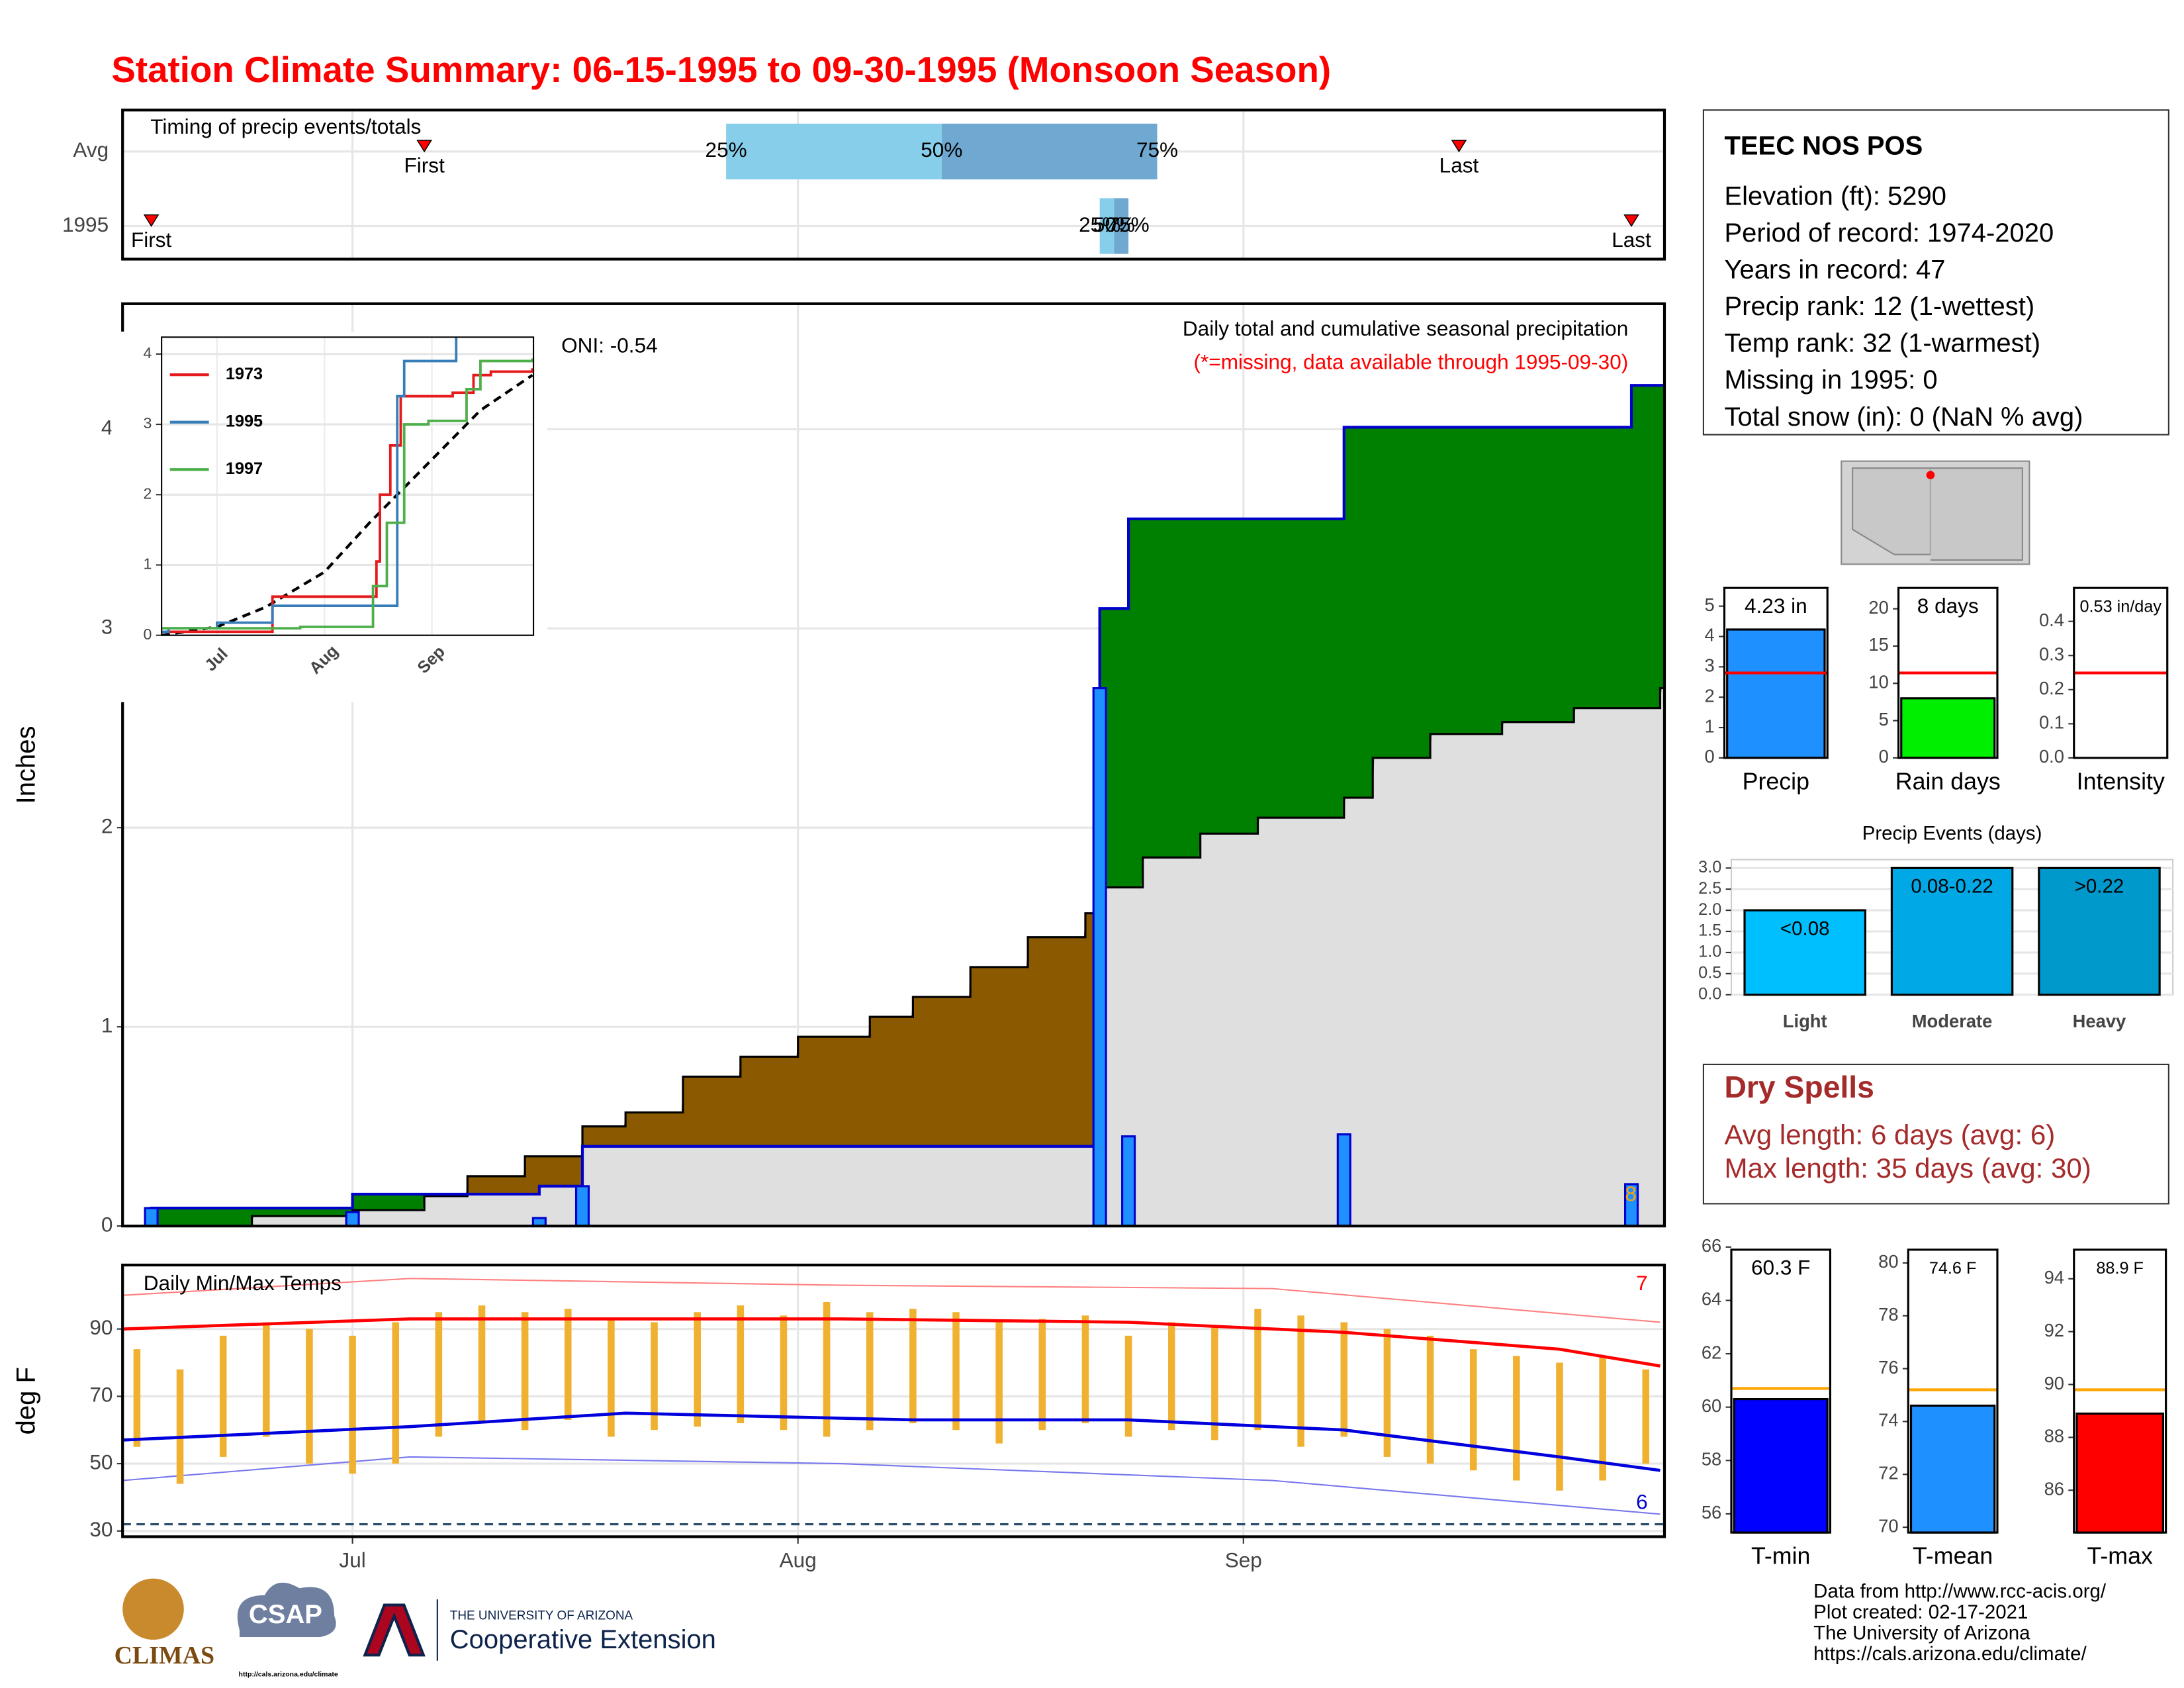 Image resolution: width=2184 pixels, height=1688 pixels. I want to click on series-line, so click(348, 500).